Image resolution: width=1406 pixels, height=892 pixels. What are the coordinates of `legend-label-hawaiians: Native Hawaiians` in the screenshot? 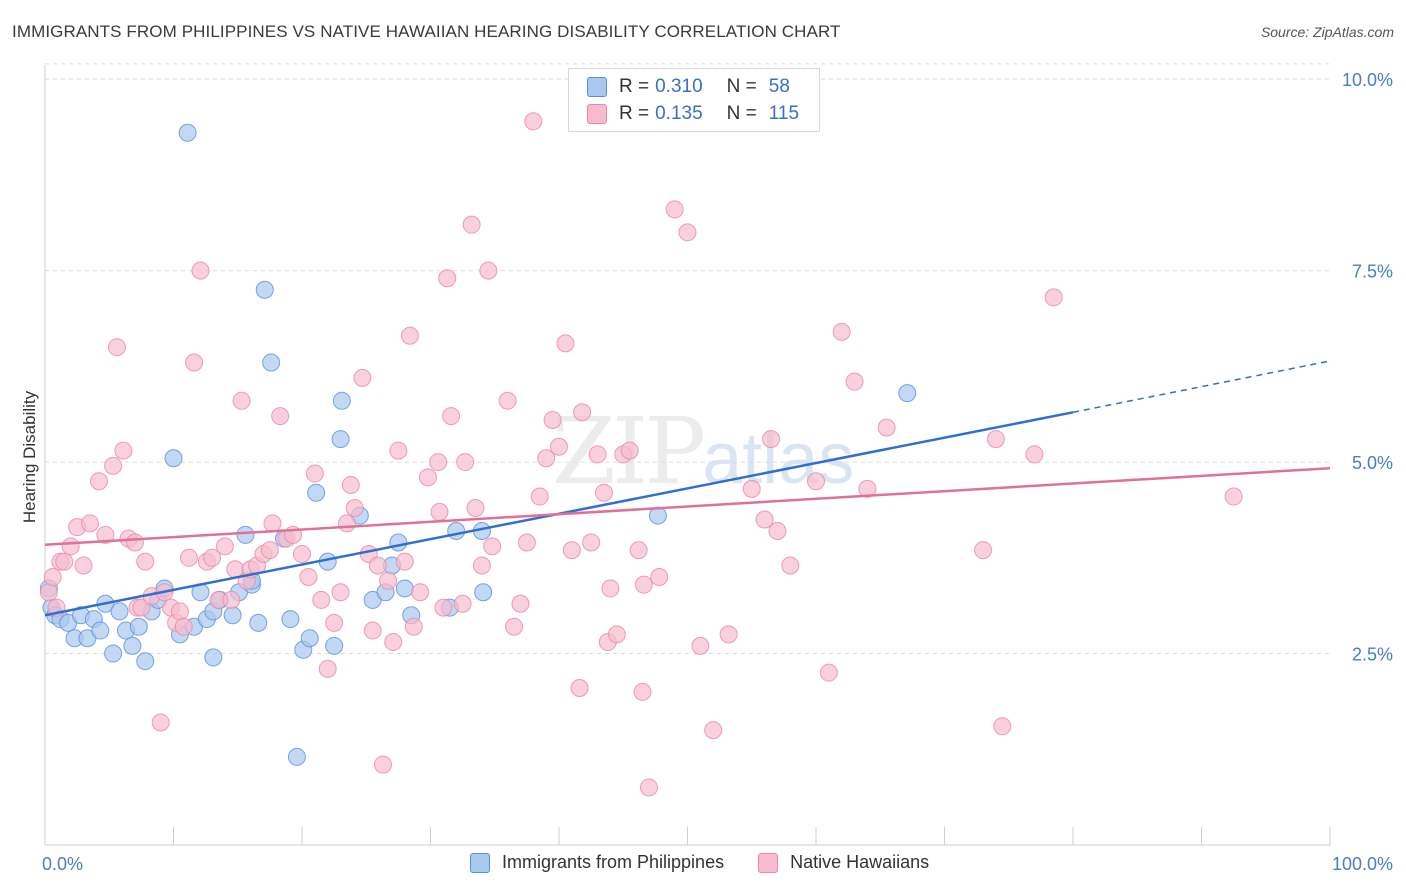 It's located at (860, 862).